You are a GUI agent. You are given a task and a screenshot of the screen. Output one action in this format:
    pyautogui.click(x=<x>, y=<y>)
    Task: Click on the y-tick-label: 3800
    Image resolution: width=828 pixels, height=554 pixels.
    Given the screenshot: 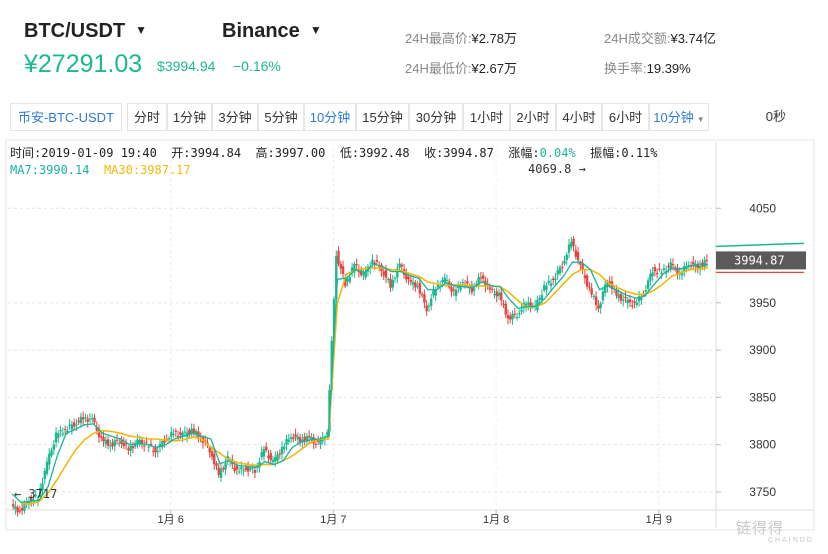 What is the action you would take?
    pyautogui.click(x=762, y=445)
    